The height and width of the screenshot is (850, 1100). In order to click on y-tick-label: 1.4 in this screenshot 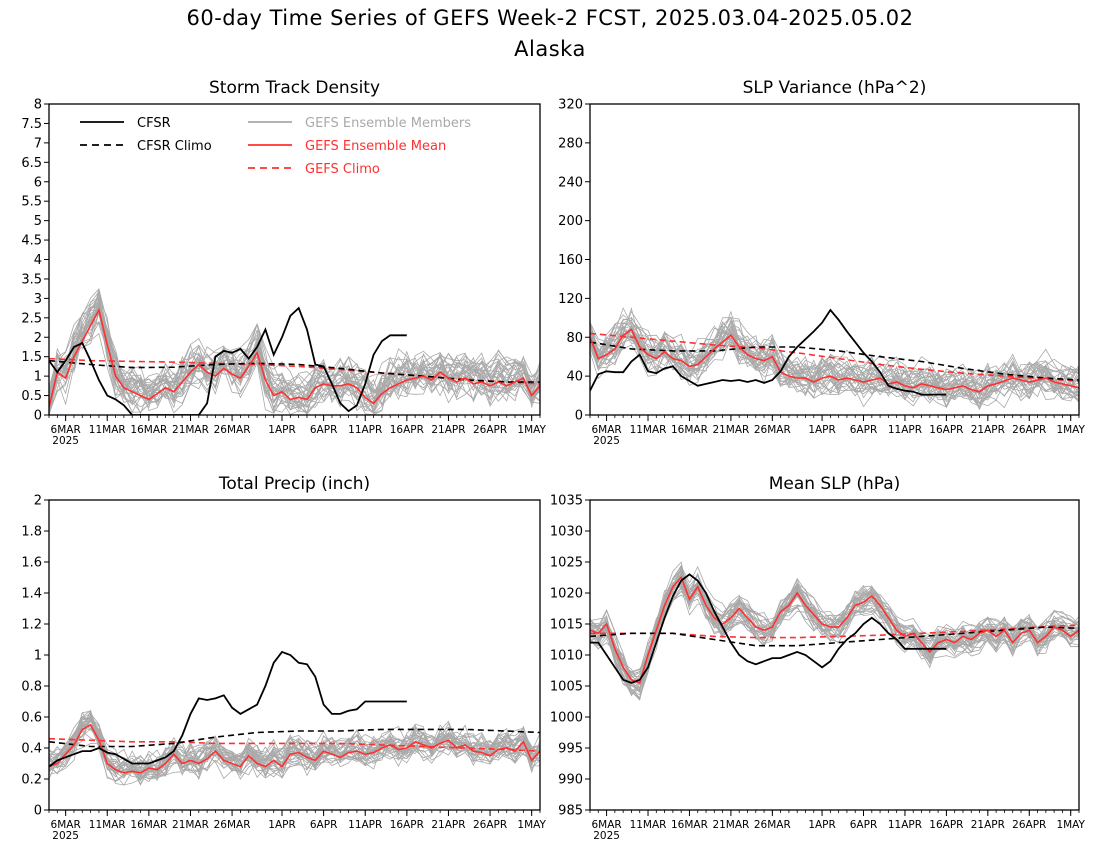, I will do `click(31, 594)`.